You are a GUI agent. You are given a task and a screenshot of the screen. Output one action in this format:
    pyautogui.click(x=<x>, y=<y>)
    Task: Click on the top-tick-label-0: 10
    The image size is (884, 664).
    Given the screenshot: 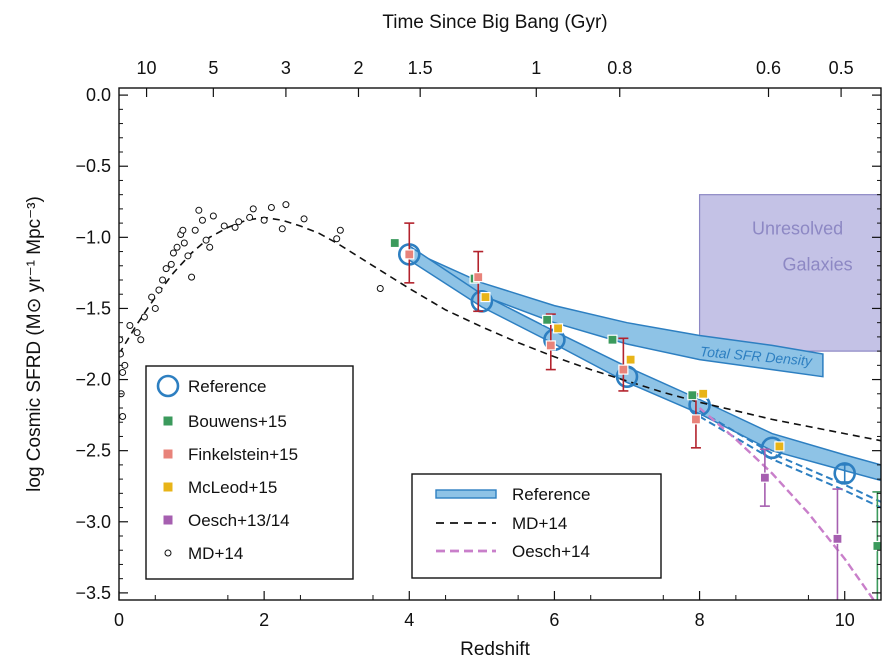 What is the action you would take?
    pyautogui.click(x=147, y=68)
    